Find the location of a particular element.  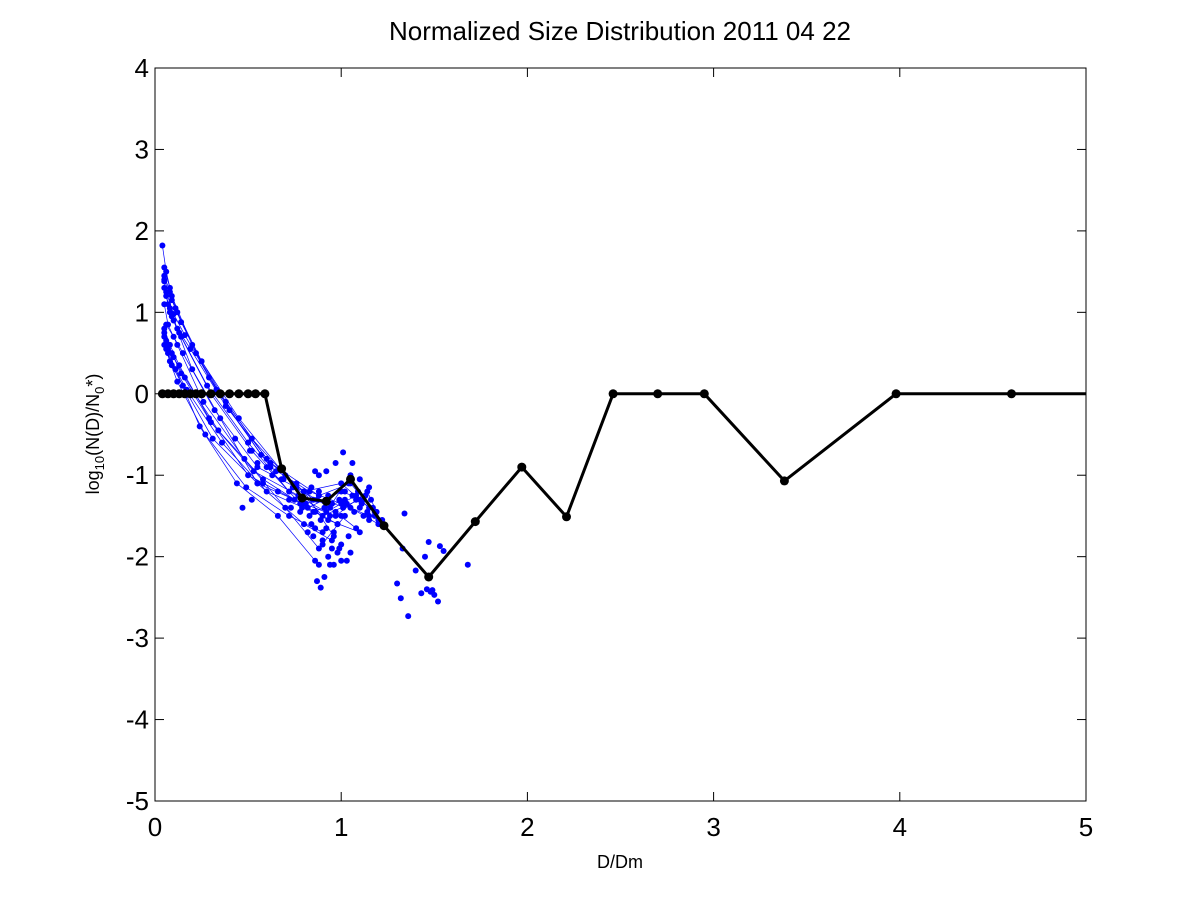

chart-title: Normalized Size Distribution 2011 04 22 is located at coordinates (620, 31).